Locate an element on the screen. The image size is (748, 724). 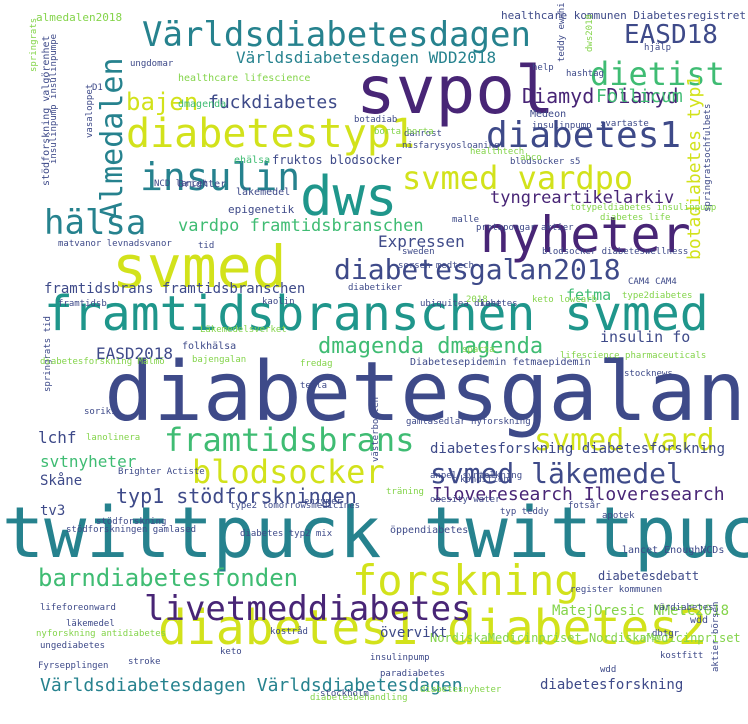
word-overvikt: övervikt is located at coordinates (414, 633).